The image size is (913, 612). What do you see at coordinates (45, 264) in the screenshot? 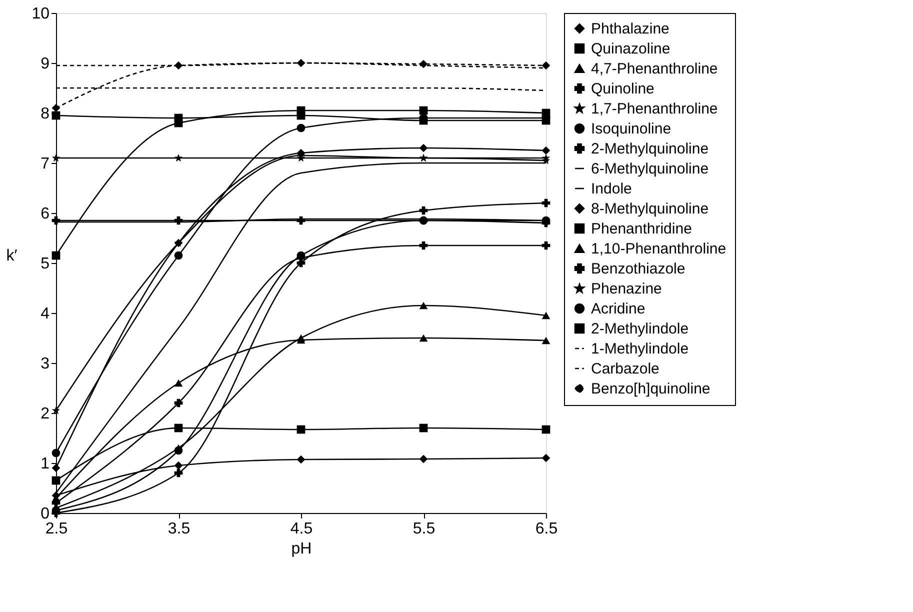
I see `y-tick-label: 5` at bounding box center [45, 264].